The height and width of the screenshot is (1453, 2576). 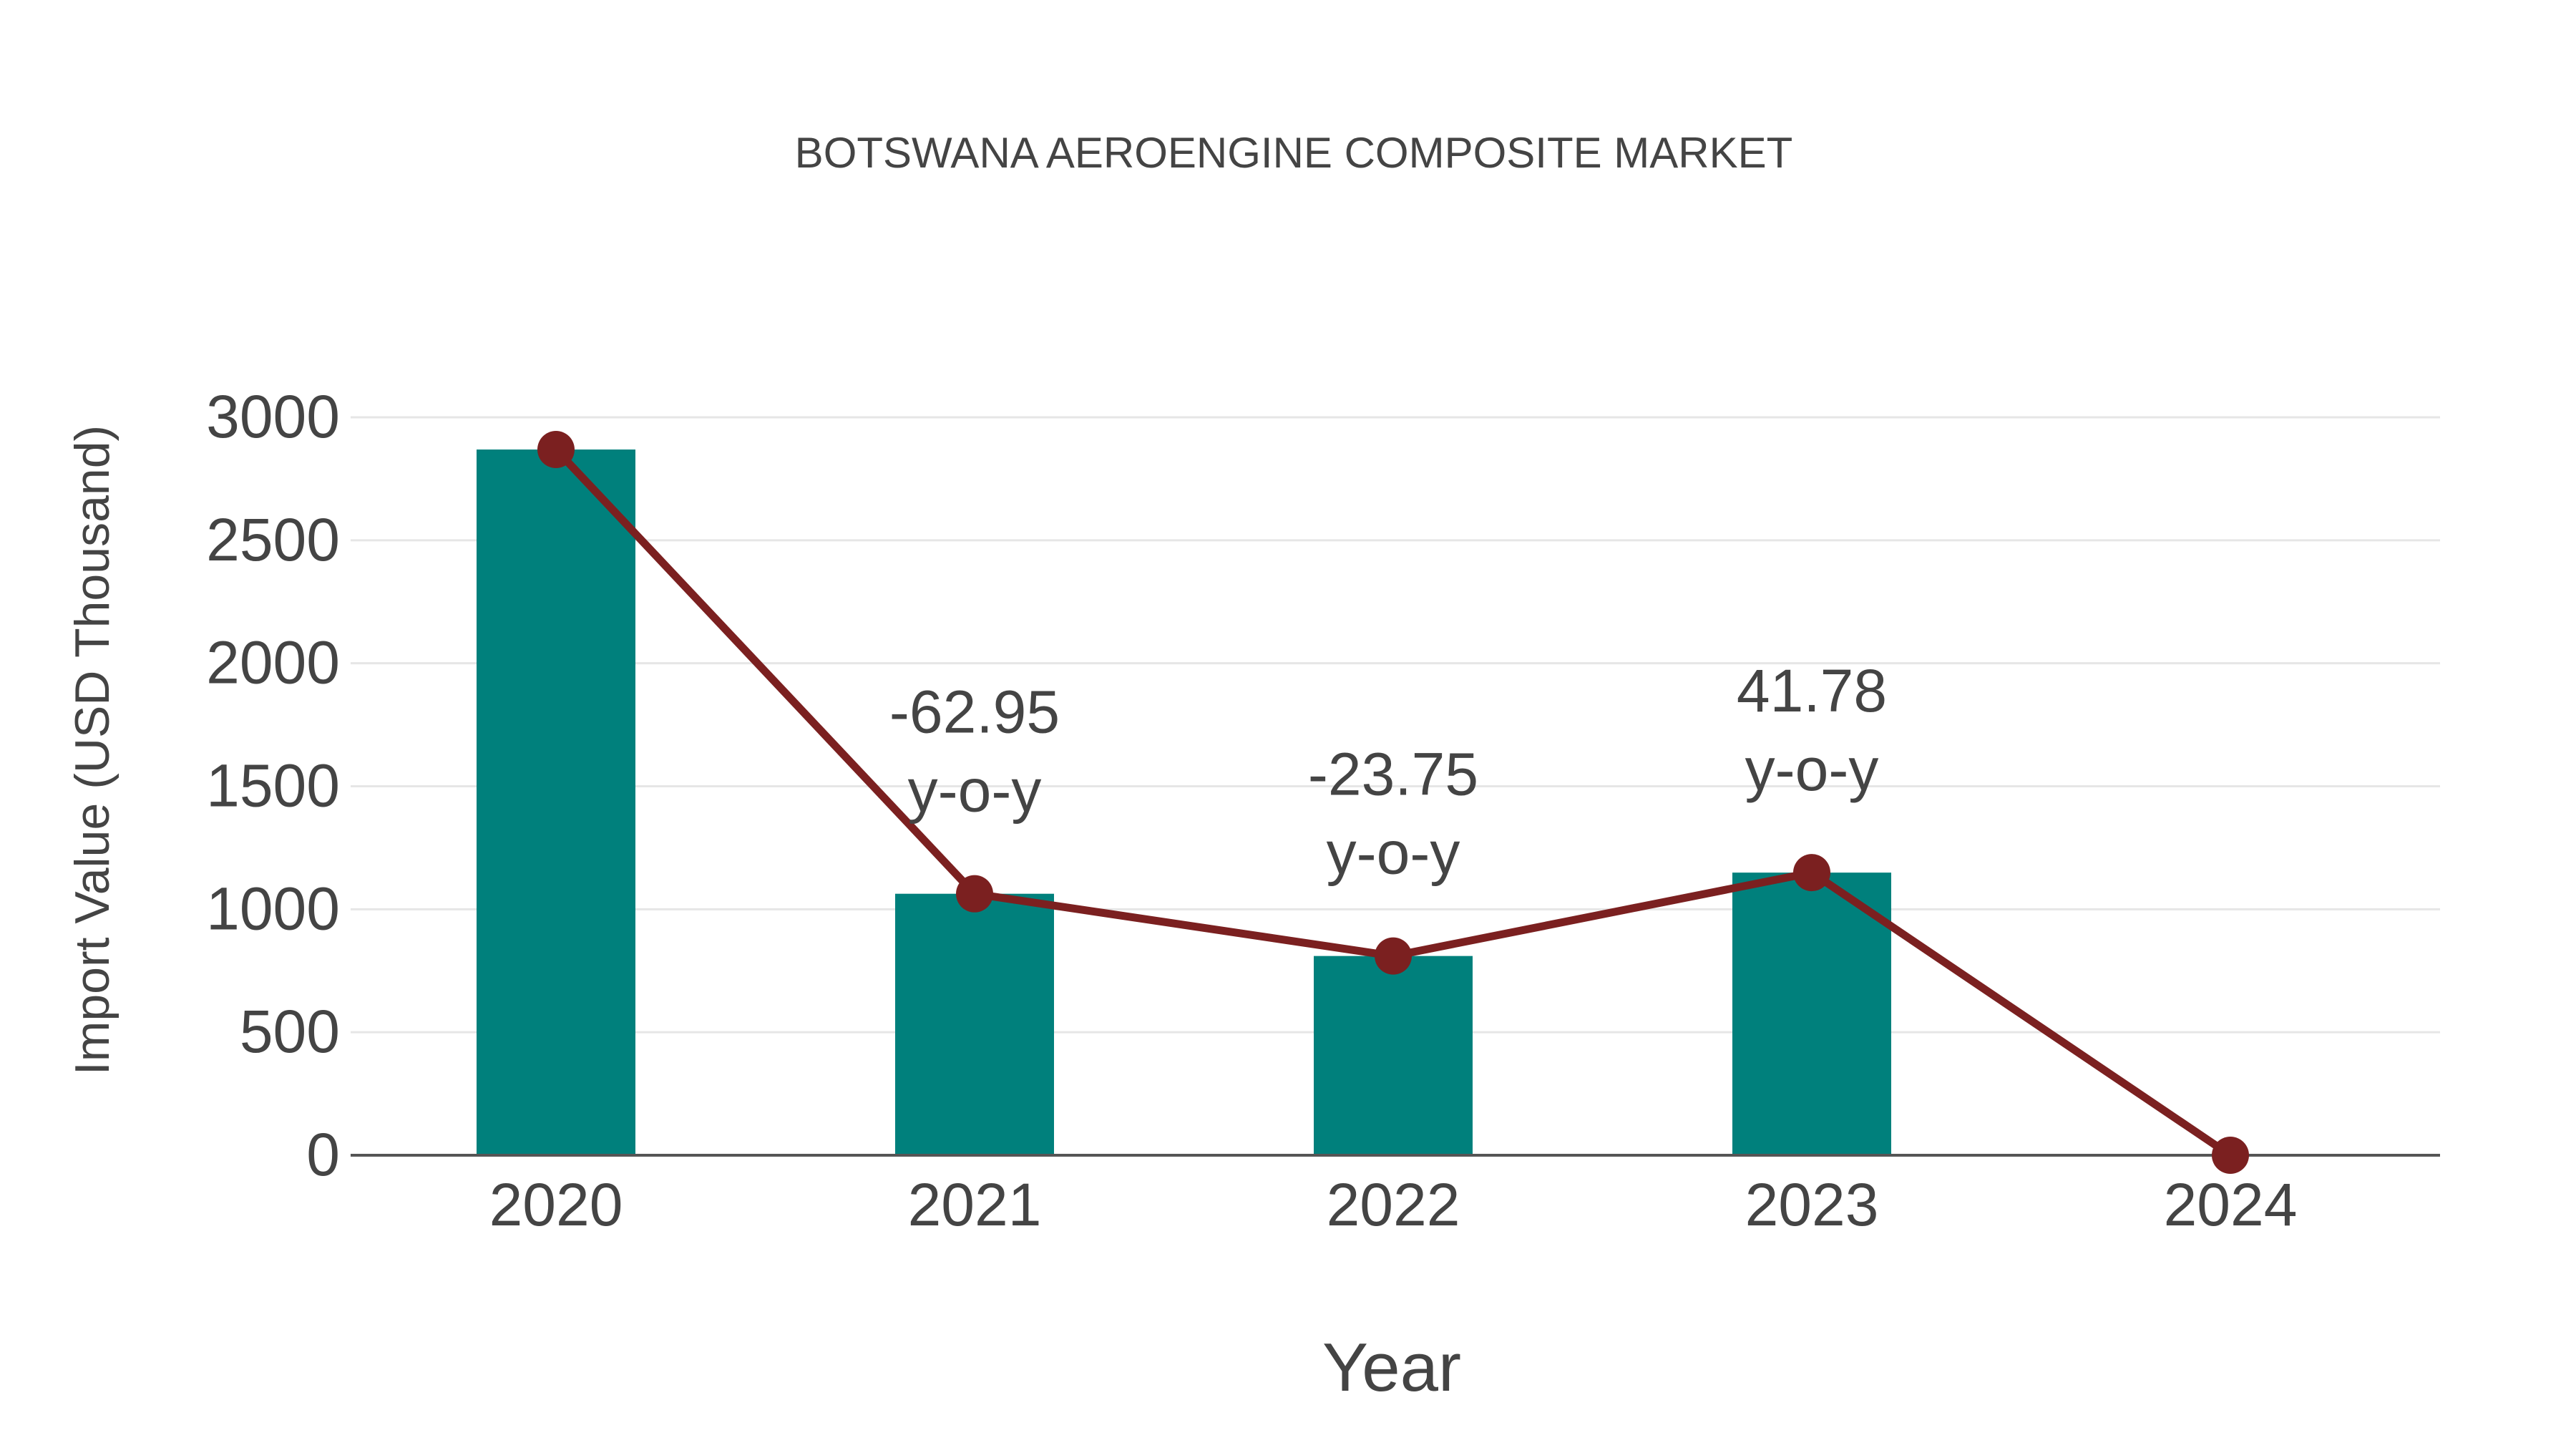 What do you see at coordinates (556, 1204) in the screenshot?
I see `x-tick-label: 2020` at bounding box center [556, 1204].